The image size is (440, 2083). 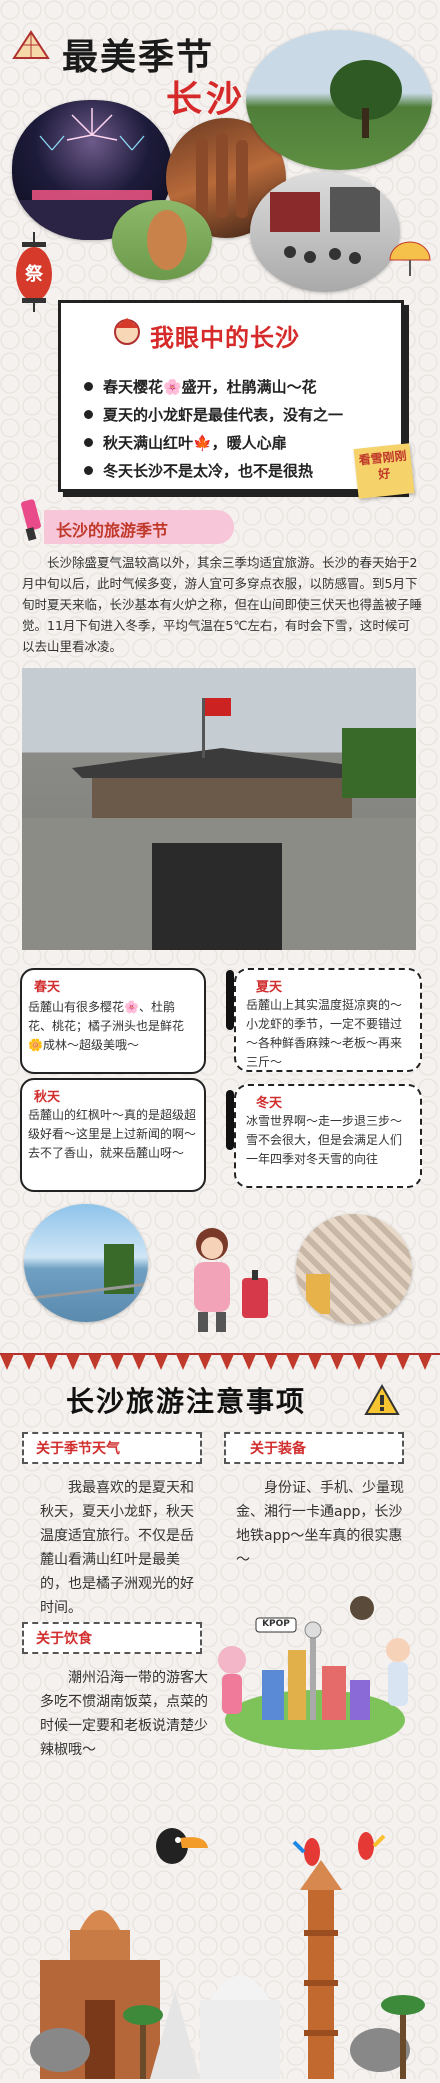 I want to click on my-changsha-title: 我眼中的长沙, so click(x=225, y=338).